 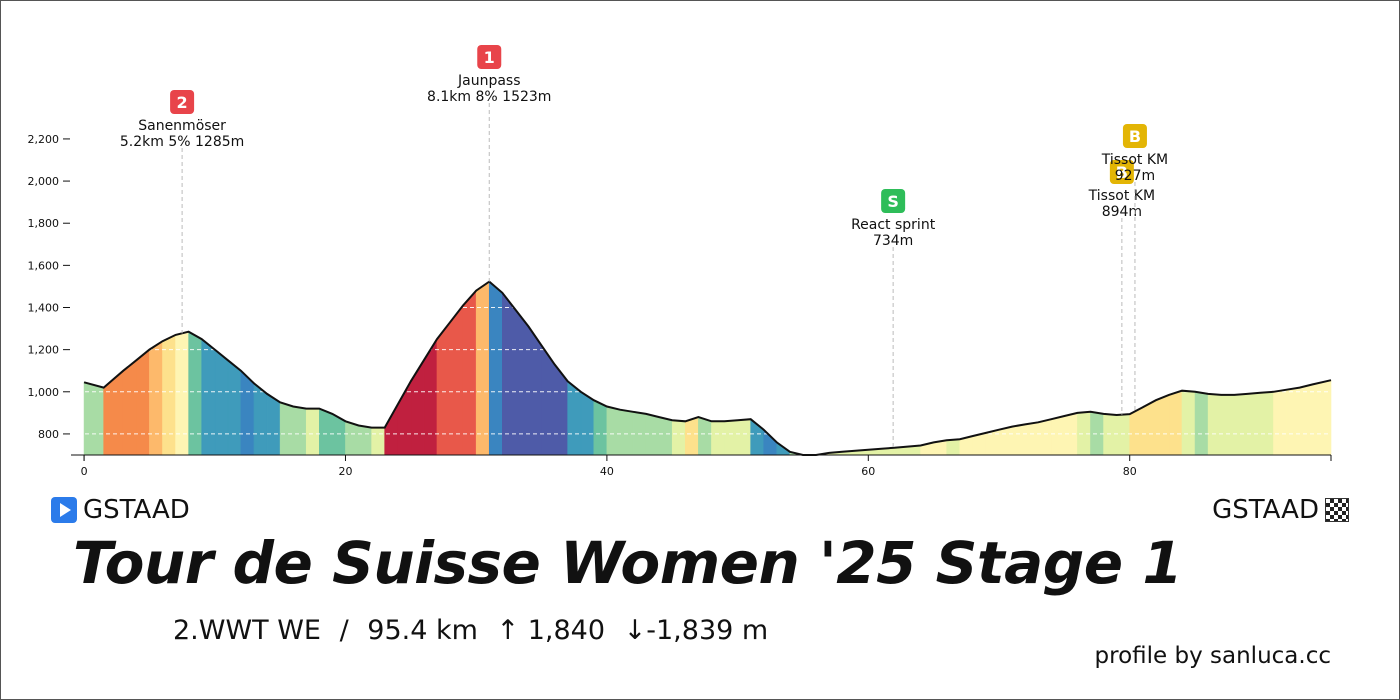 I want to click on climb-detail: 894m, so click(x=1122, y=212).